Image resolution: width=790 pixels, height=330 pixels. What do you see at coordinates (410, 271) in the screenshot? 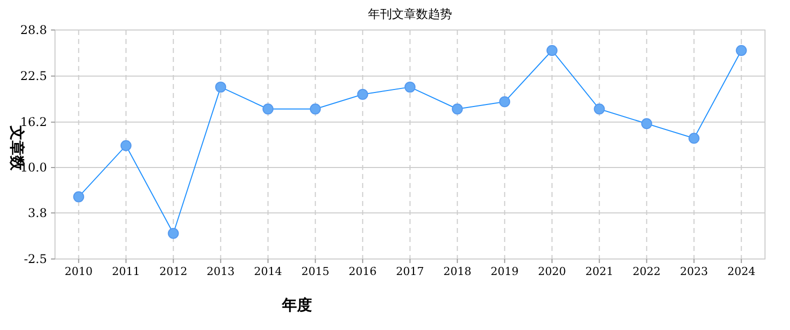
I see `x-tick-label: 2017` at bounding box center [410, 271].